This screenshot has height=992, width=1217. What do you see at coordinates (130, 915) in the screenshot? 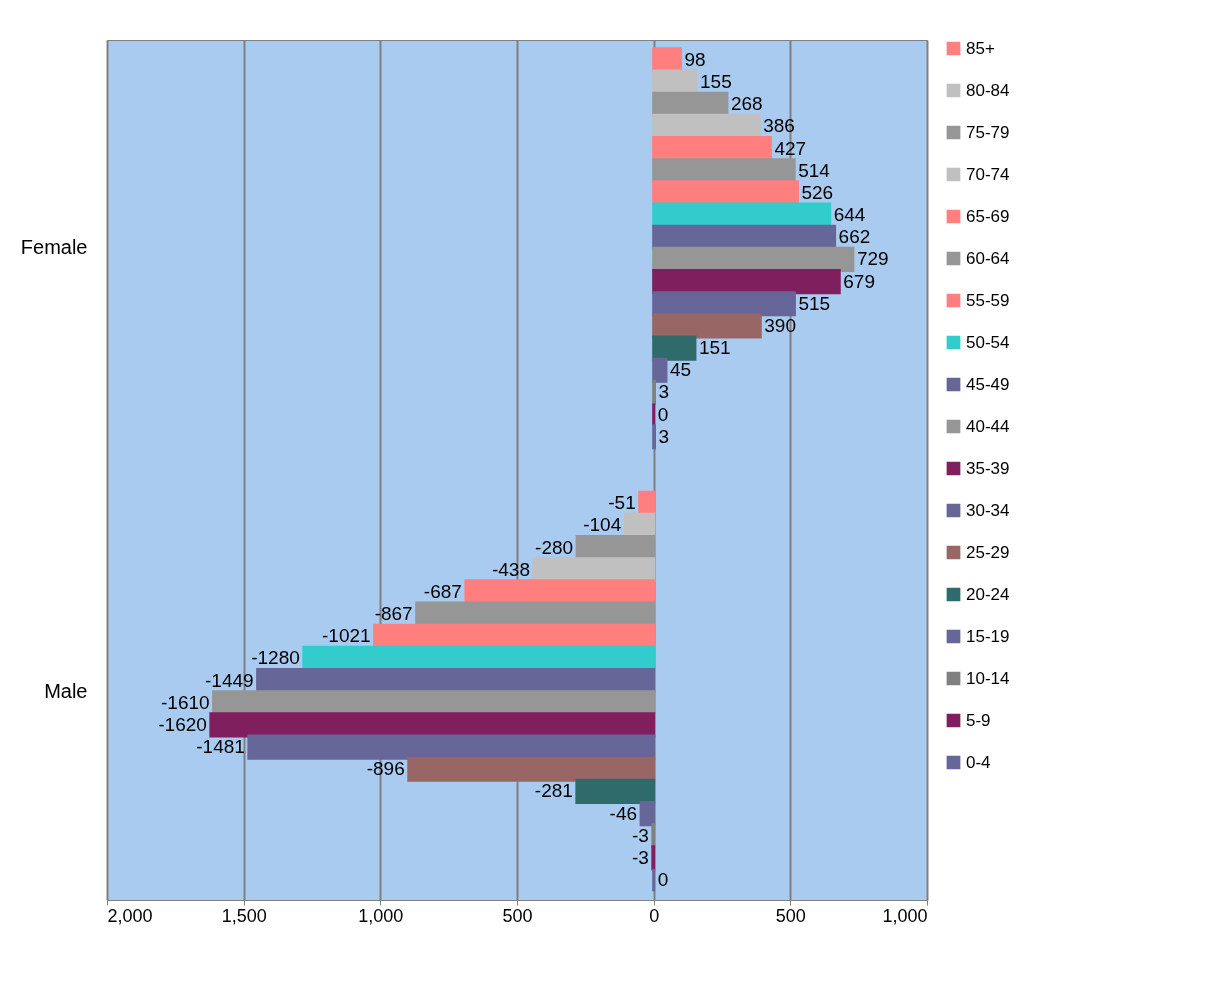
I see `x-tick-label: 2,000` at bounding box center [130, 915].